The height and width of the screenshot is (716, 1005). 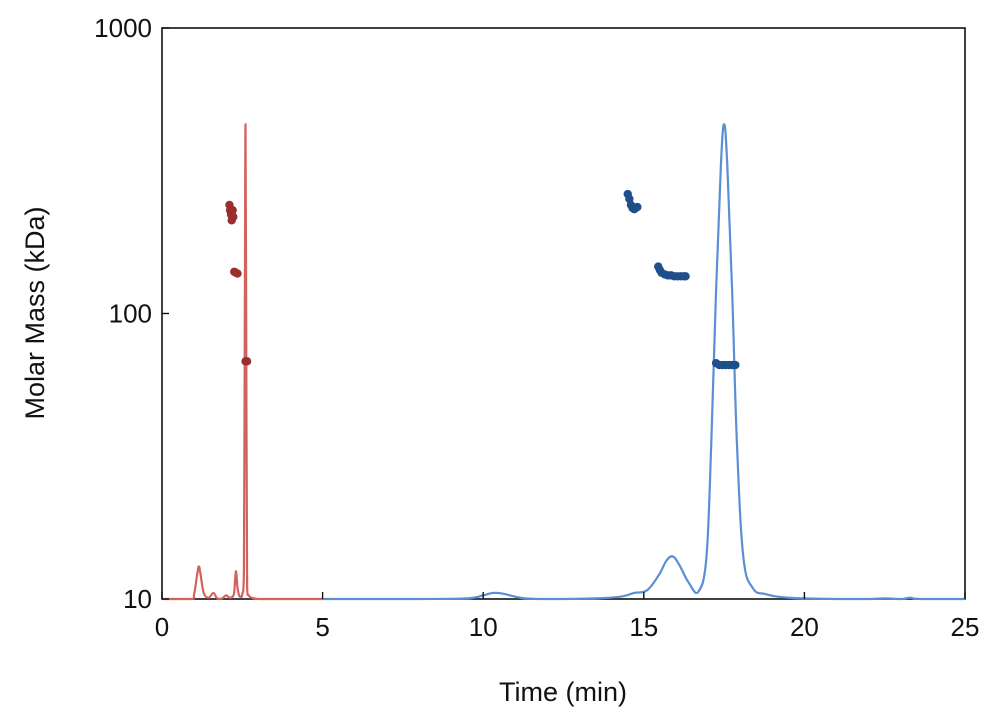 What do you see at coordinates (162, 627) in the screenshot?
I see `x-tick-label: 0` at bounding box center [162, 627].